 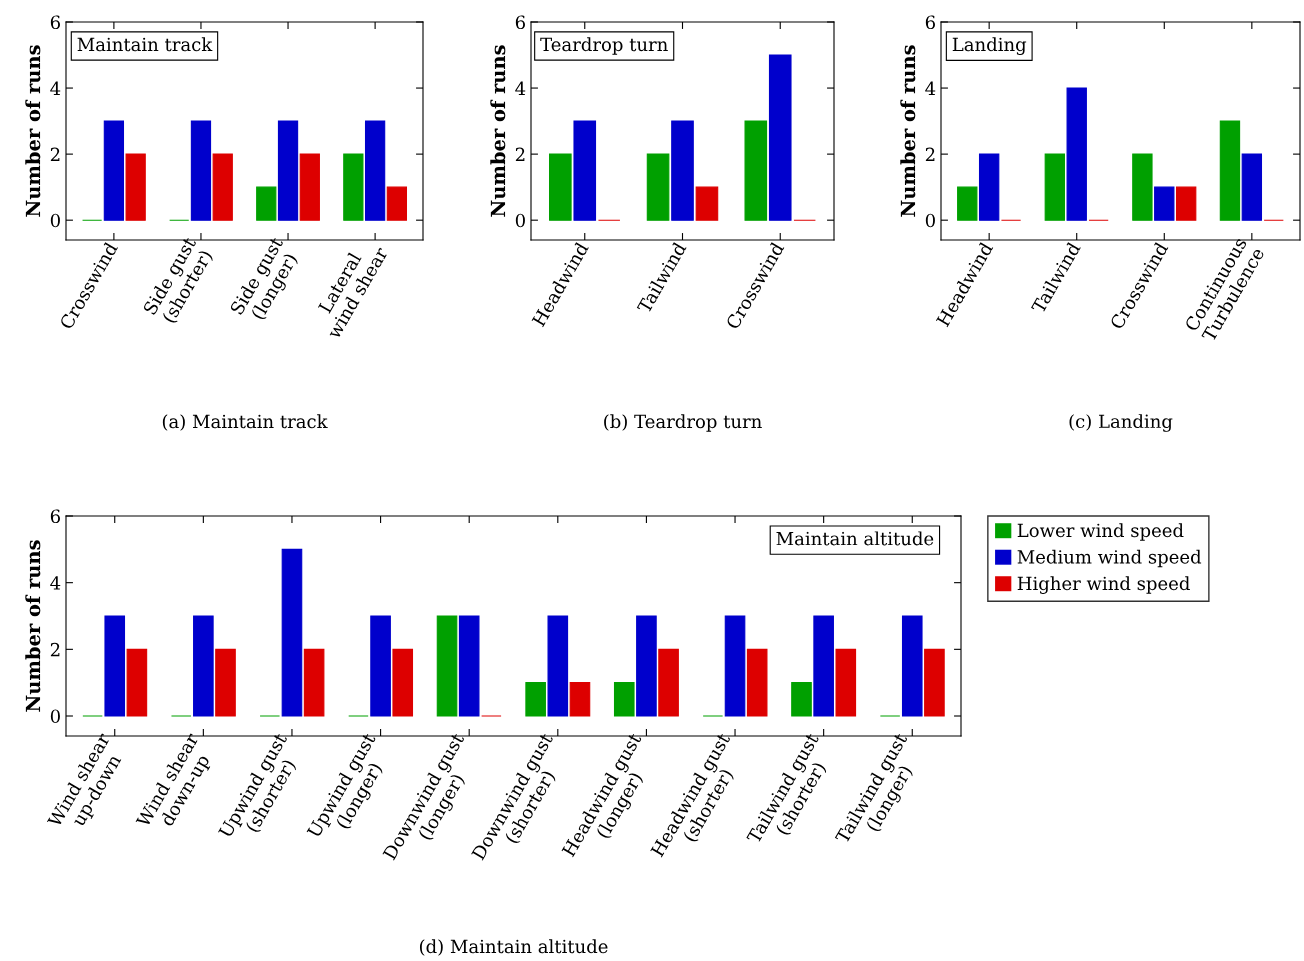 What do you see at coordinates (1100, 532) in the screenshot?
I see `legend-label: Lower wind speed` at bounding box center [1100, 532].